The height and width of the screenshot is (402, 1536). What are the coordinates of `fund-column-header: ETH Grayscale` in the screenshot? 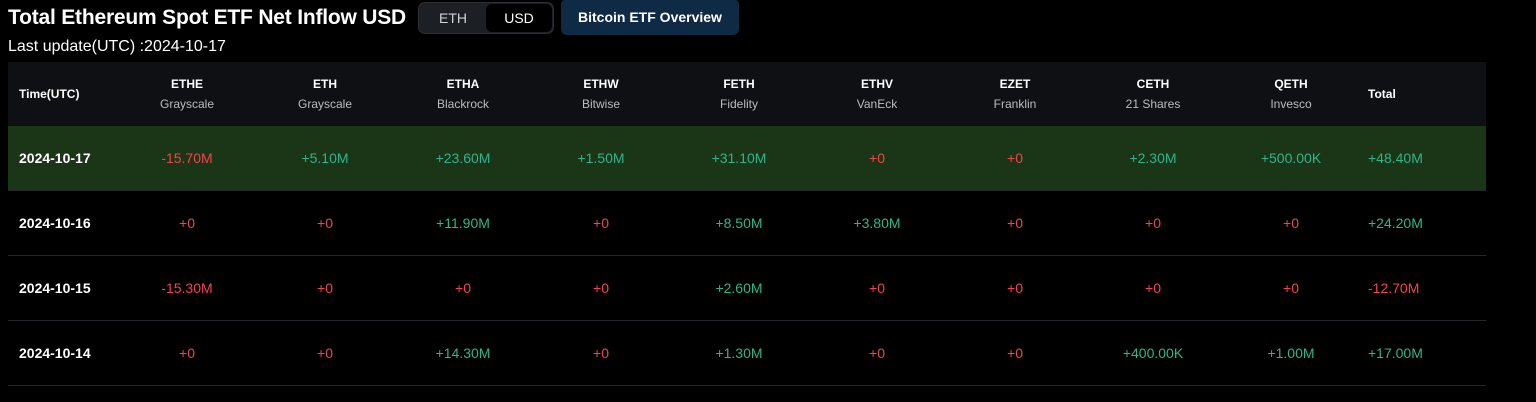 It's located at (325, 94).